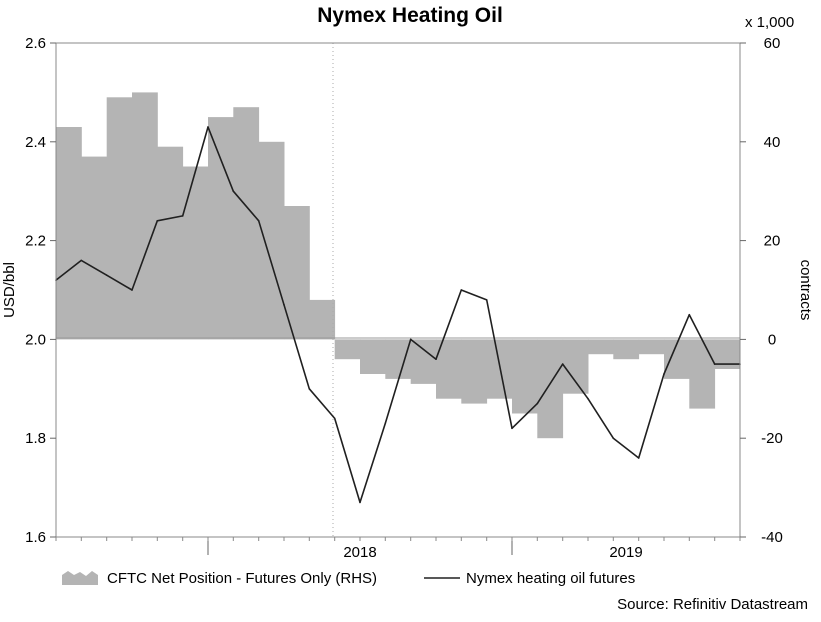 This screenshot has height=622, width=821. What do you see at coordinates (772, 142) in the screenshot?
I see `right-tick-label: 40` at bounding box center [772, 142].